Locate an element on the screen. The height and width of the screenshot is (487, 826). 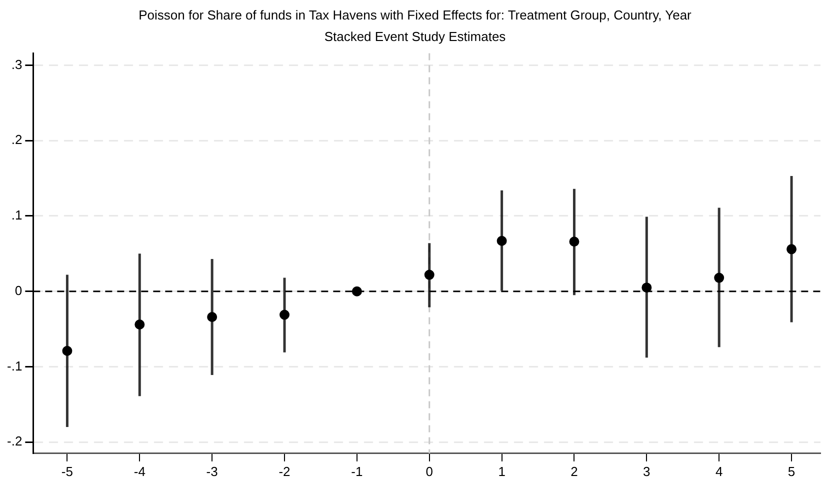
x-tick-label: 3 is located at coordinates (646, 471).